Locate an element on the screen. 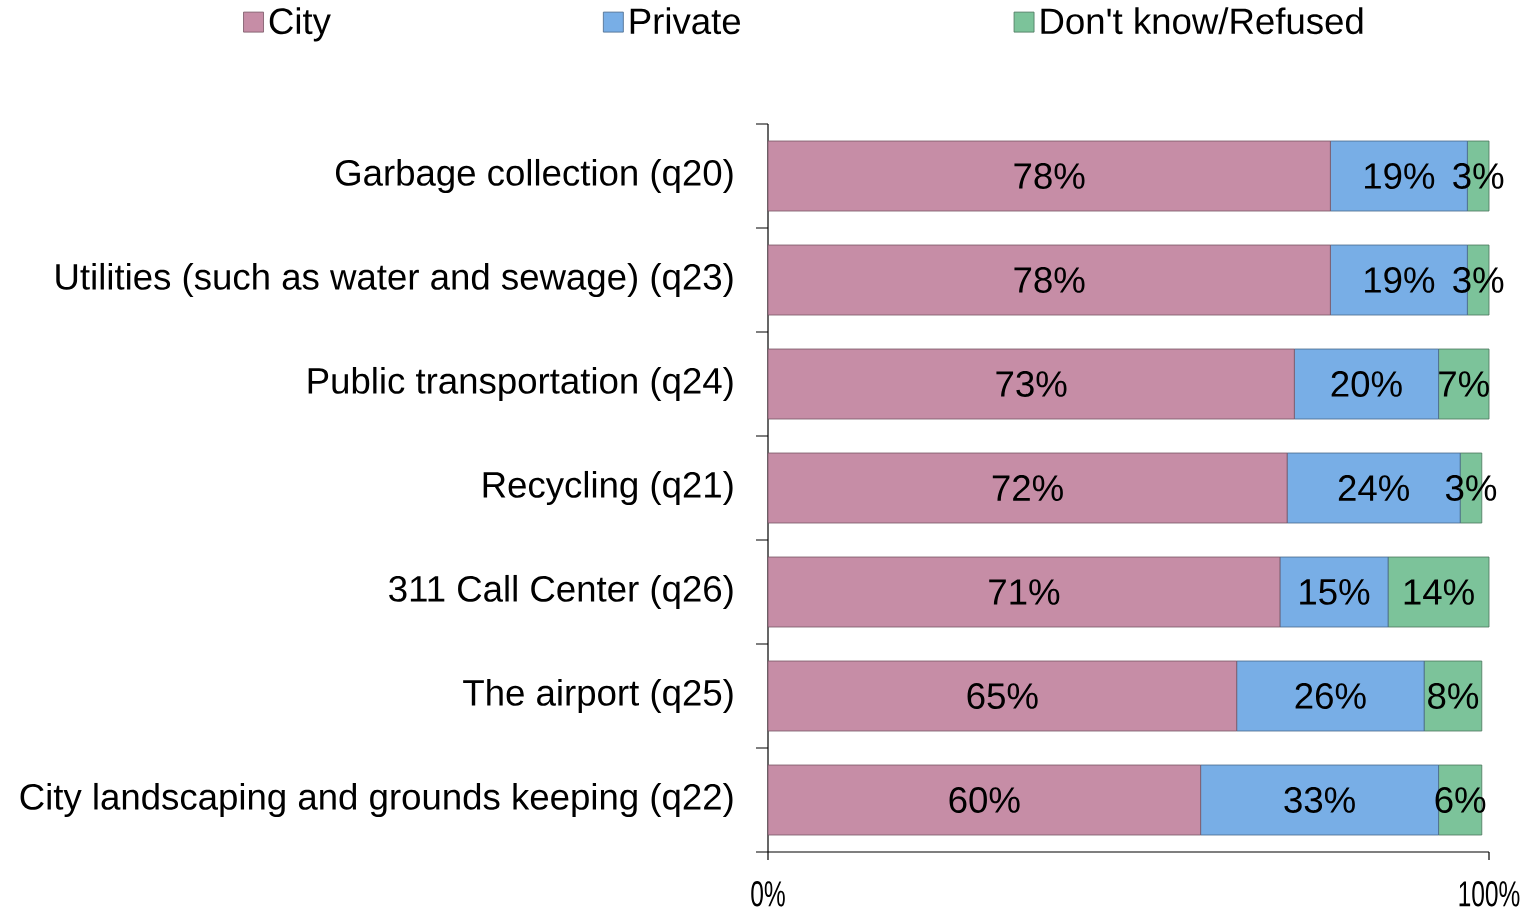 This screenshot has width=1532, height=912. x-tick-label: 100% is located at coordinates (1489, 894).